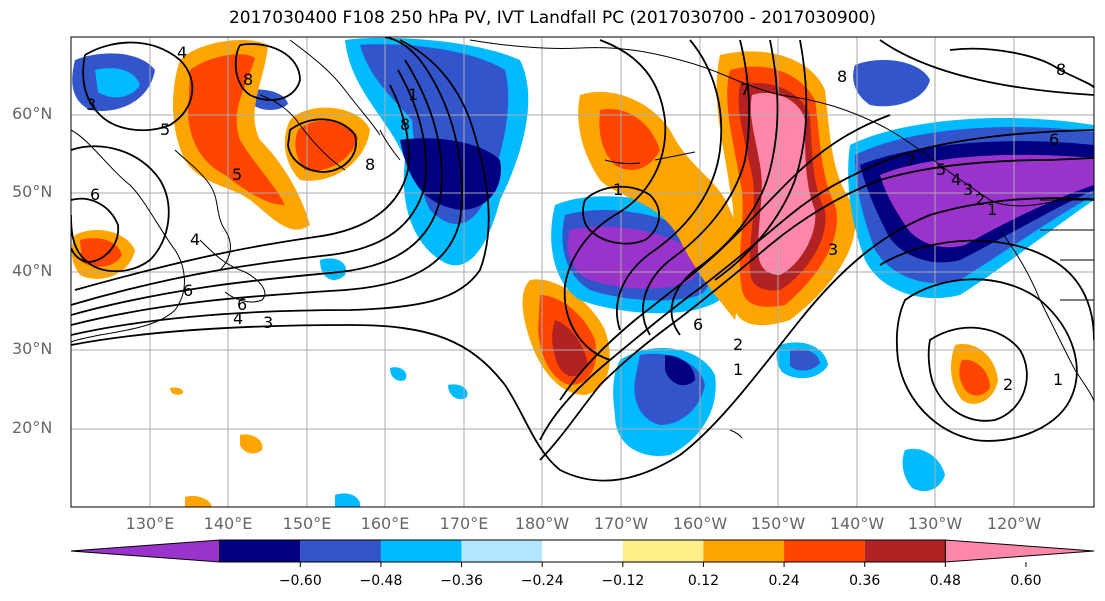 The height and width of the screenshot is (601, 1105). What do you see at coordinates (784, 581) in the screenshot?
I see `colorbar-tick-label: 0.24` at bounding box center [784, 581].